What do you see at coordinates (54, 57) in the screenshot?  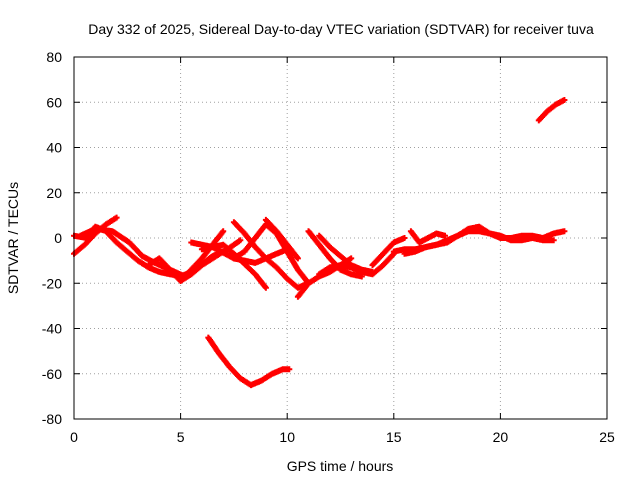 I see `y-tick-label: 80` at bounding box center [54, 57].